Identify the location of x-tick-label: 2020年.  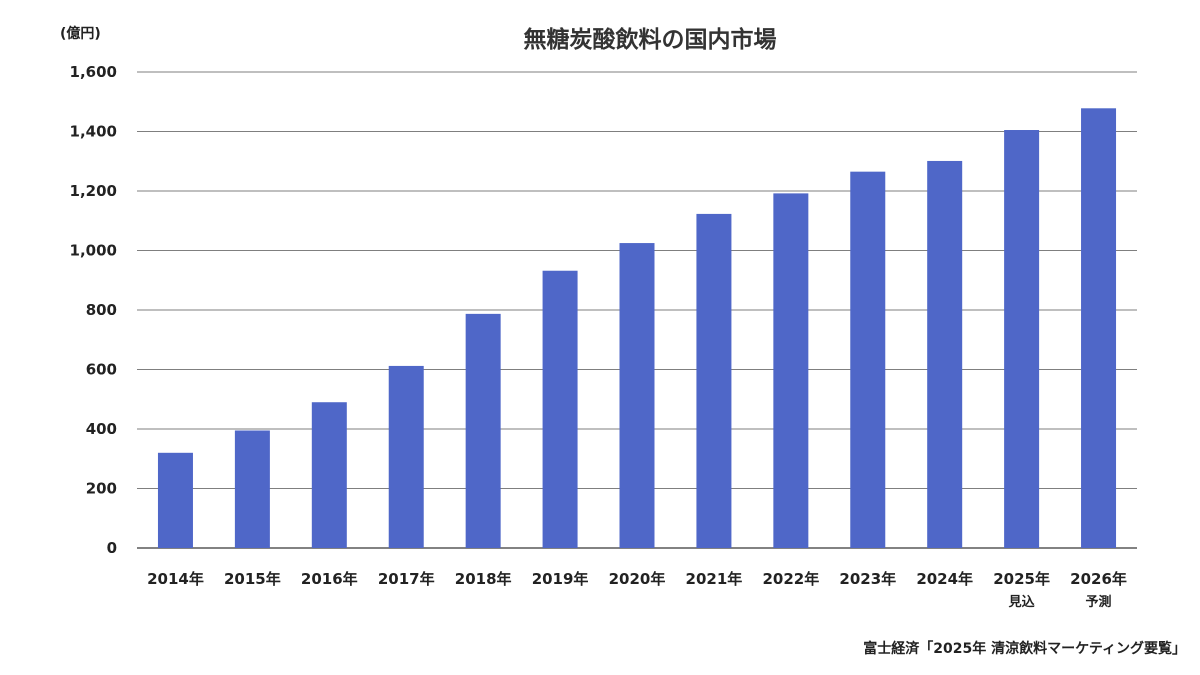
(637, 579).